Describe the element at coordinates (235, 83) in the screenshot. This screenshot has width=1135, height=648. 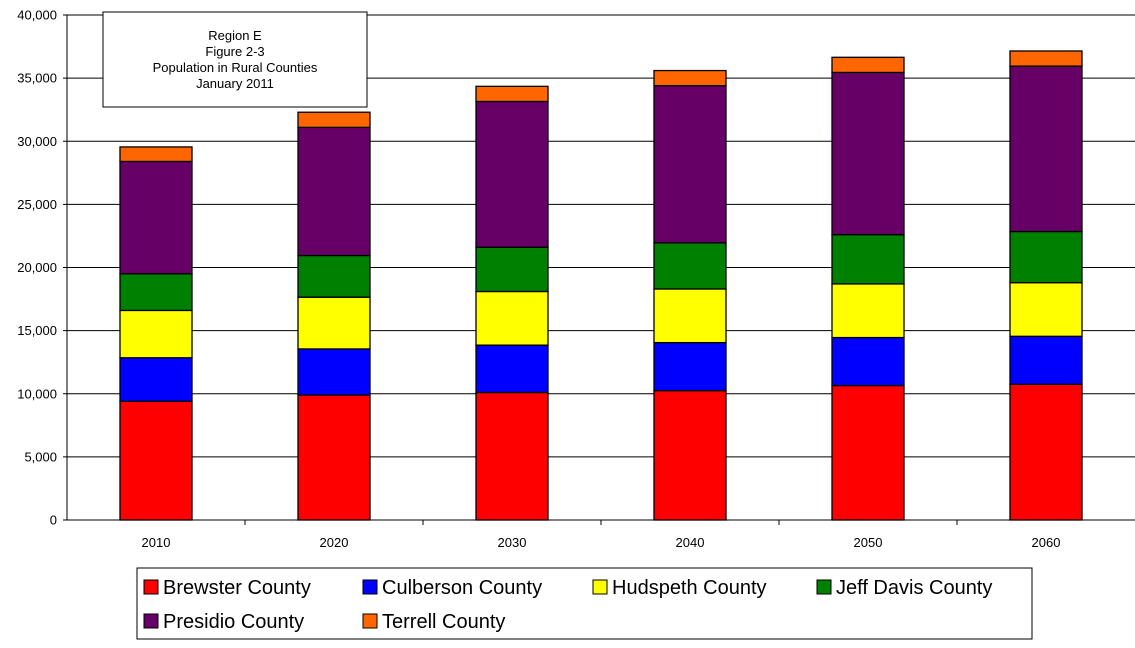
I see `chart-title-line: January 2011` at that location.